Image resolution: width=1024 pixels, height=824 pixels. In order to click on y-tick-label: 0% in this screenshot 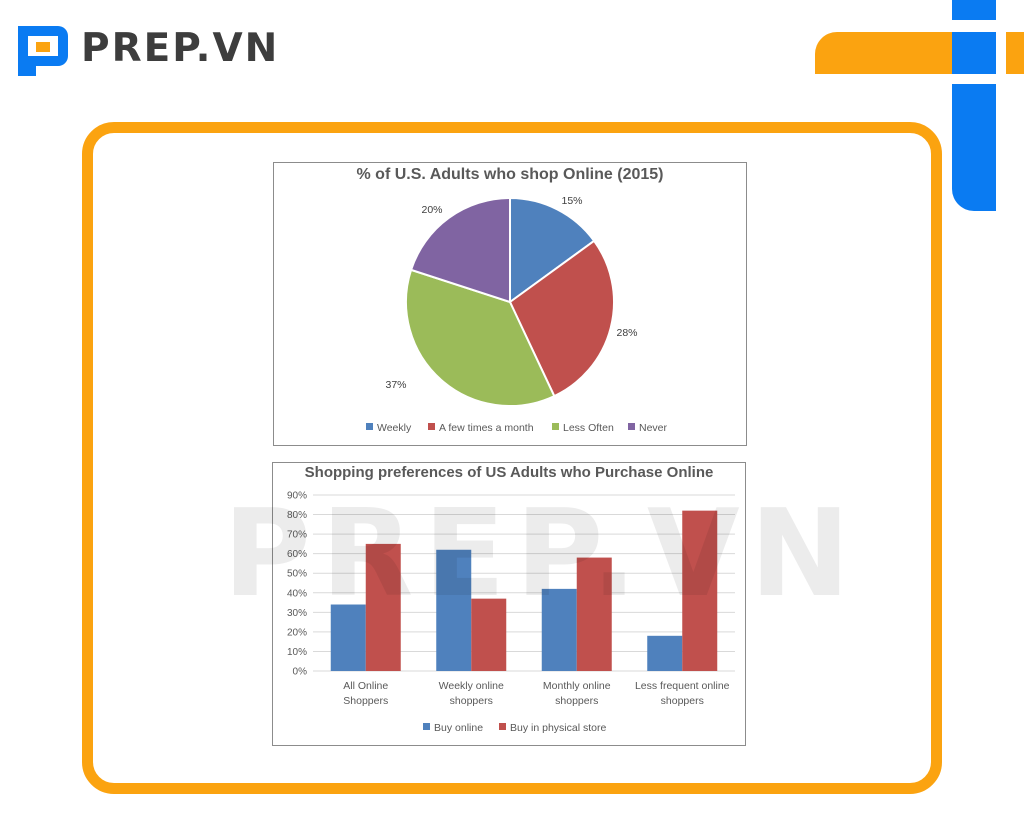, I will do `click(300, 672)`.